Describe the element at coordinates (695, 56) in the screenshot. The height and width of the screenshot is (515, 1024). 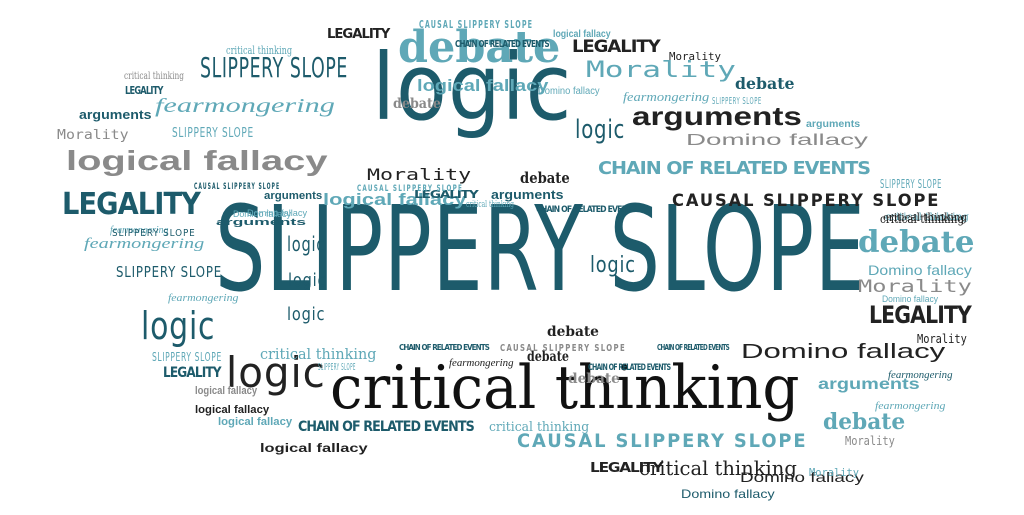
I see `word-morality-small-1: Morality` at that location.